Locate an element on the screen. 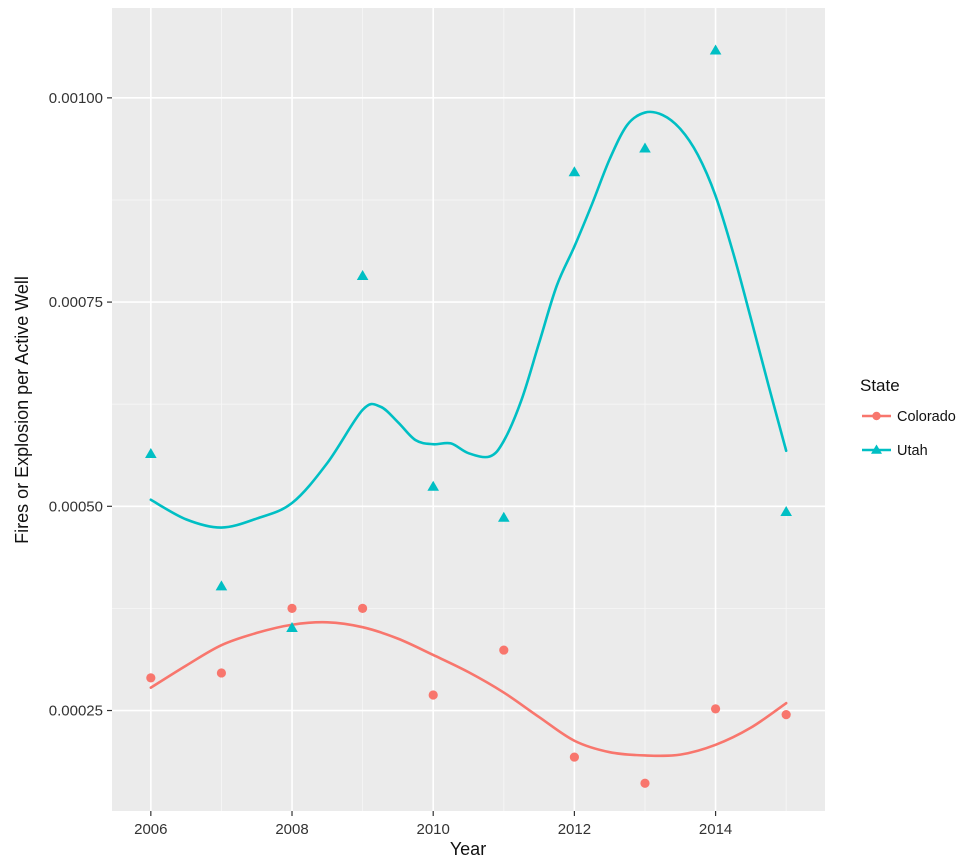 The height and width of the screenshot is (863, 968). x-tick-labels: 2006 2008 2010 2012 2014 is located at coordinates (433, 829).